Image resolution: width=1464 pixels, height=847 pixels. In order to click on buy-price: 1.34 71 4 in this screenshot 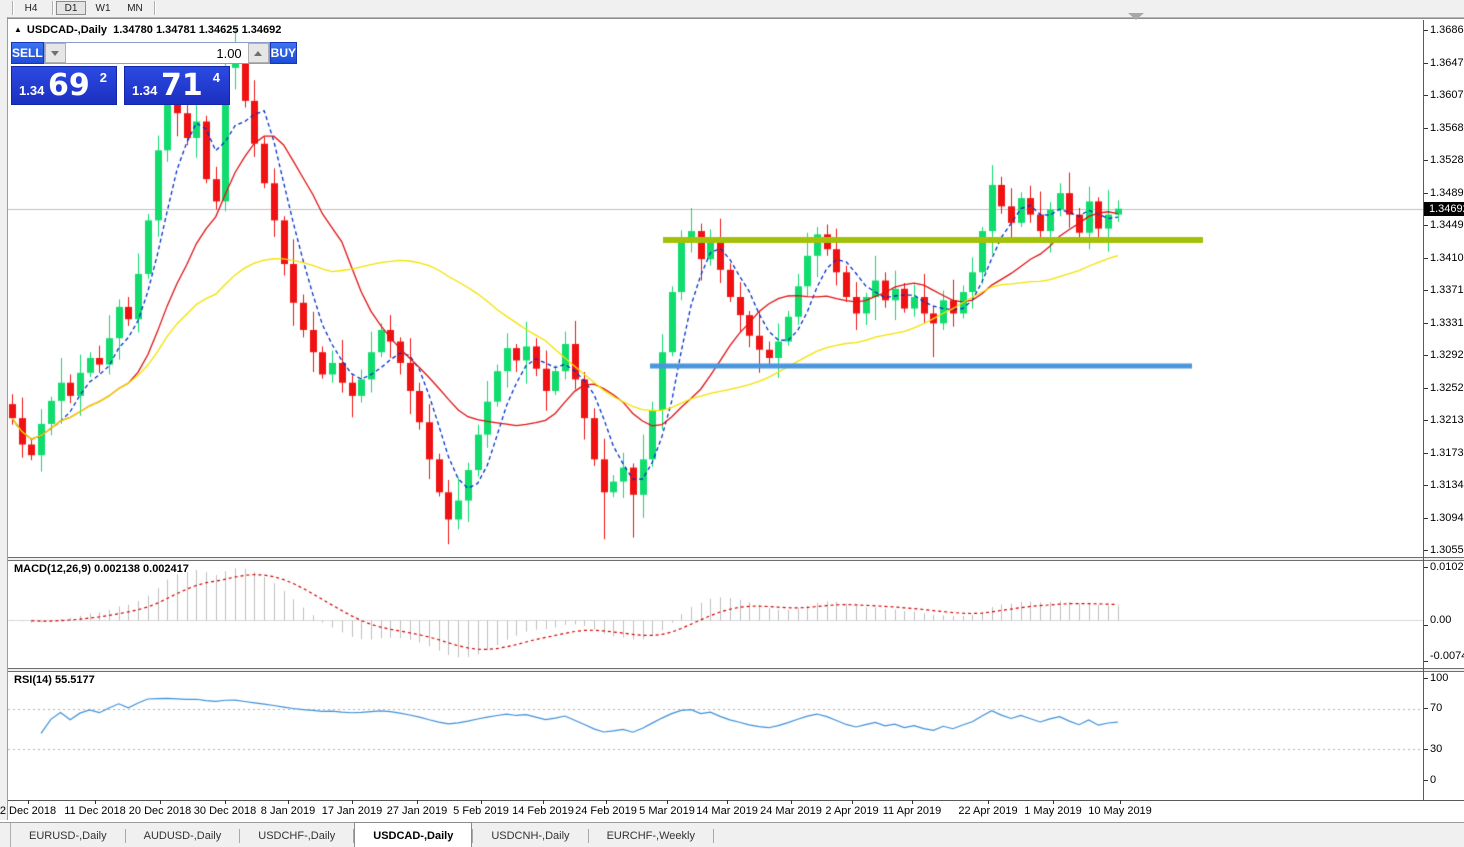, I will do `click(177, 85)`.